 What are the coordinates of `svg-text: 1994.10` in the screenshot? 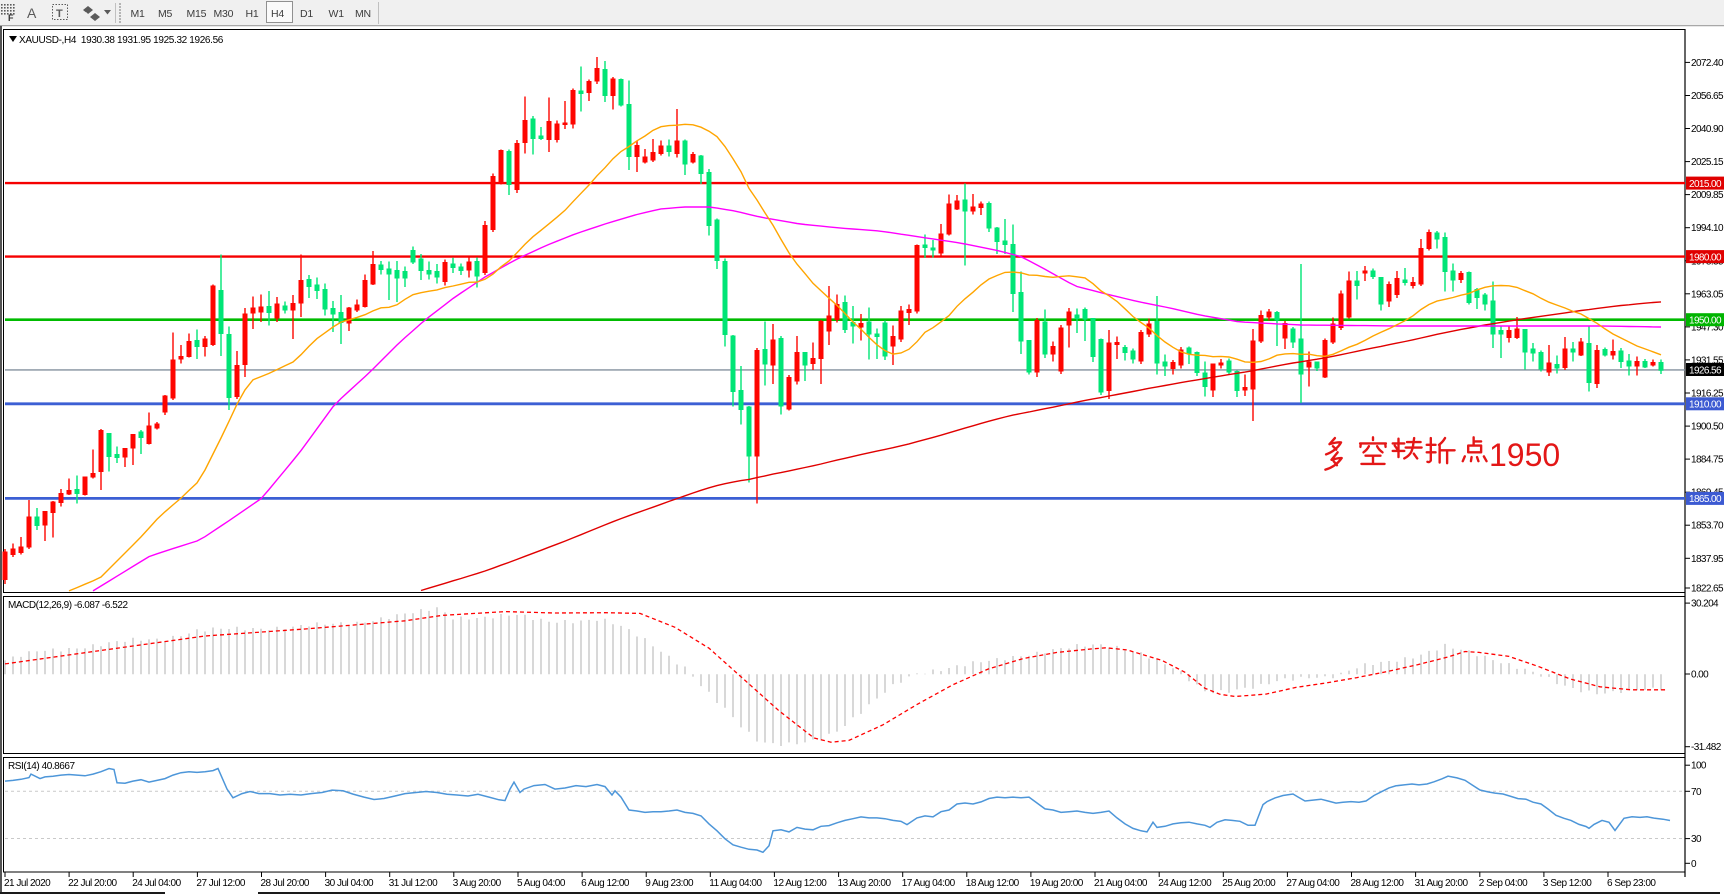 It's located at (1707, 228).